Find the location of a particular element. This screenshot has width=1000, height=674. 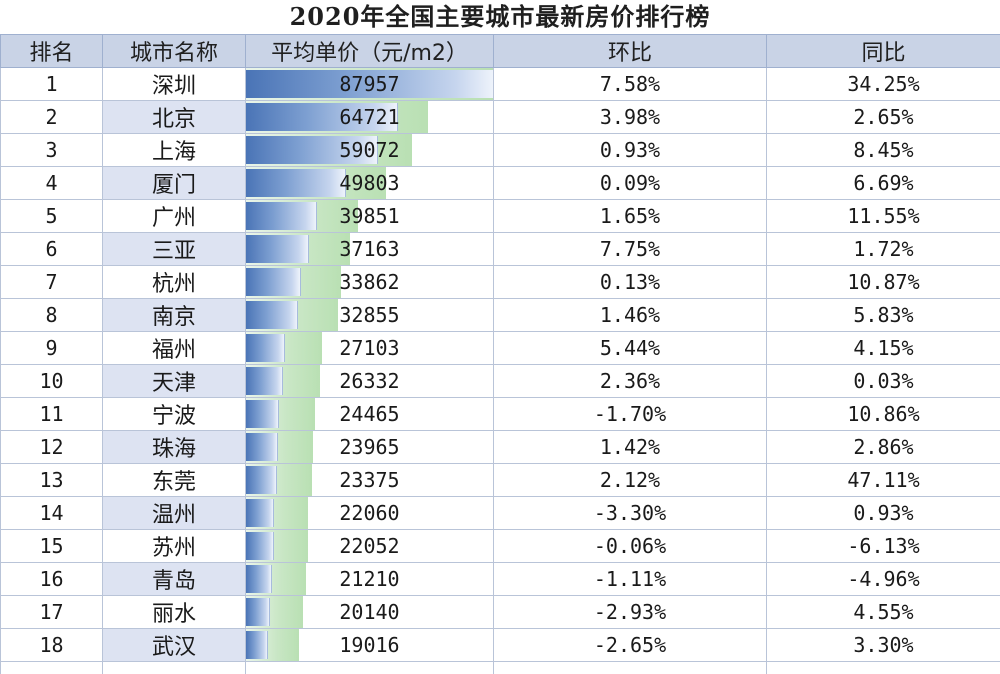

price-cell: 64721 is located at coordinates (370, 117).